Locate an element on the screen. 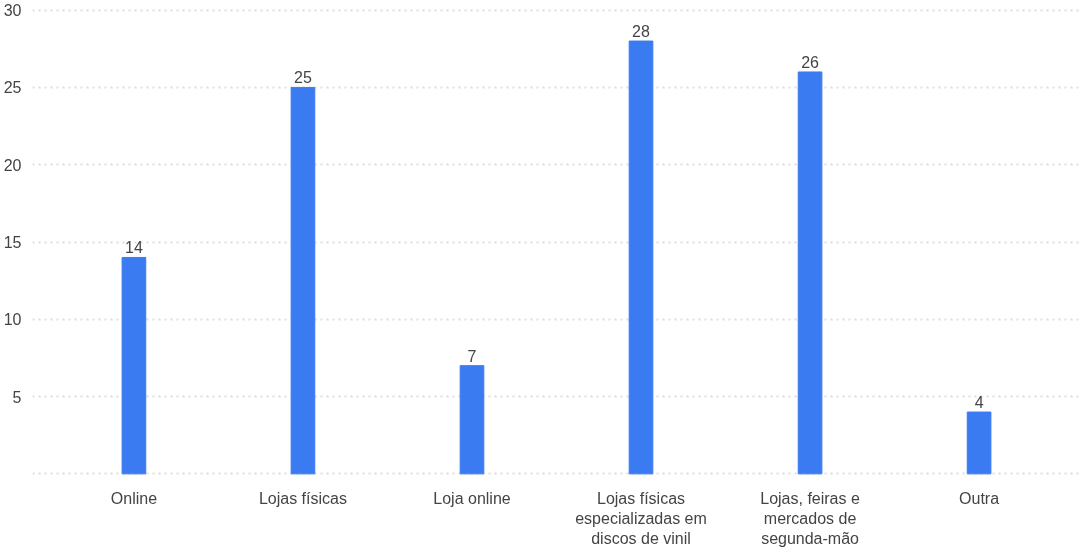 The image size is (1089, 554). data-label: 4 is located at coordinates (979, 403).